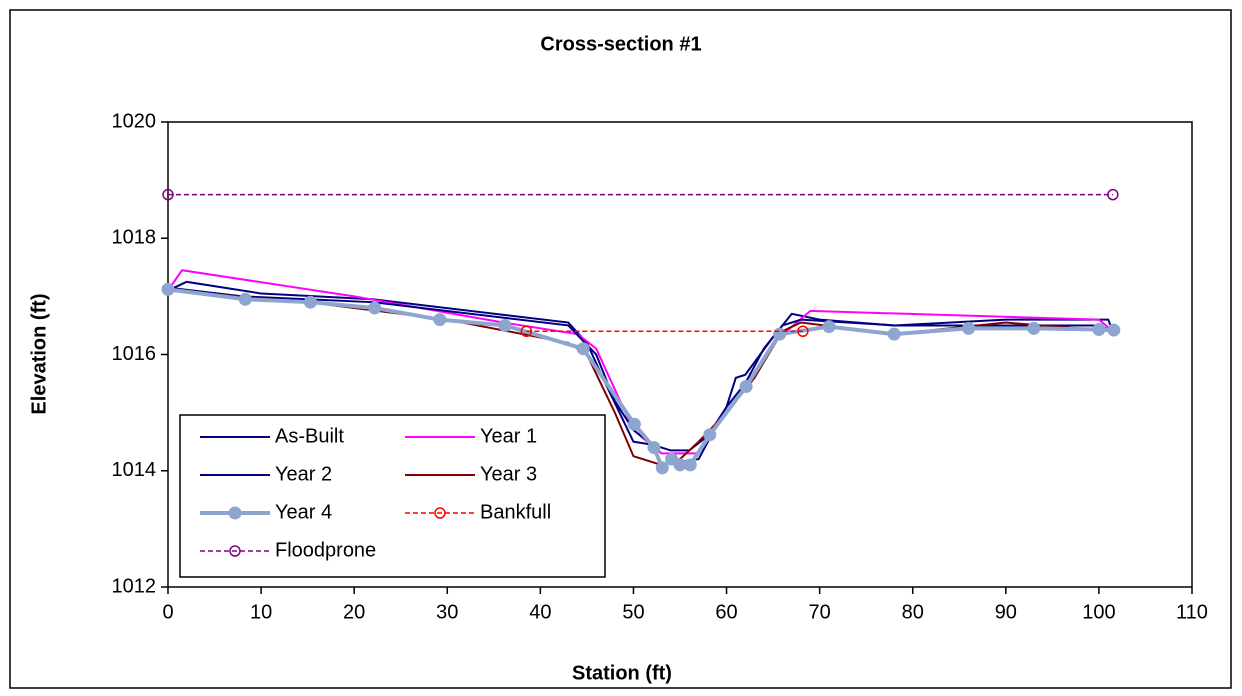 The height and width of the screenshot is (696, 1242). Describe the element at coordinates (303, 474) in the screenshot. I see `legend-label: Year 2` at that location.